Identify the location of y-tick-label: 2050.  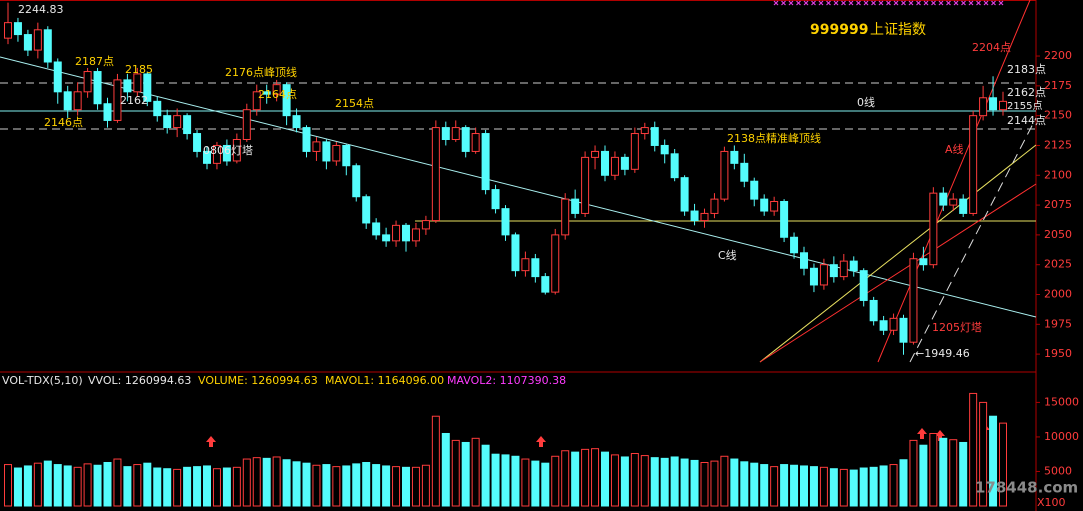
(1058, 234).